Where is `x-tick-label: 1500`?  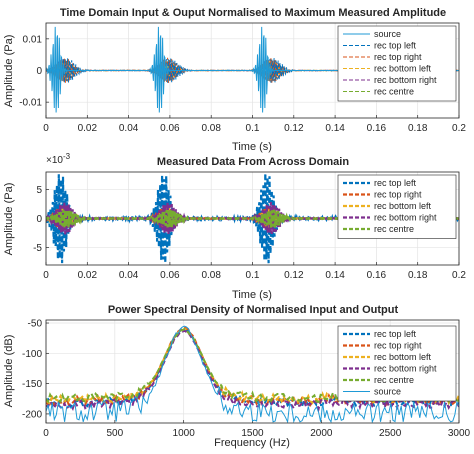 x-tick-label: 1500 is located at coordinates (252, 433).